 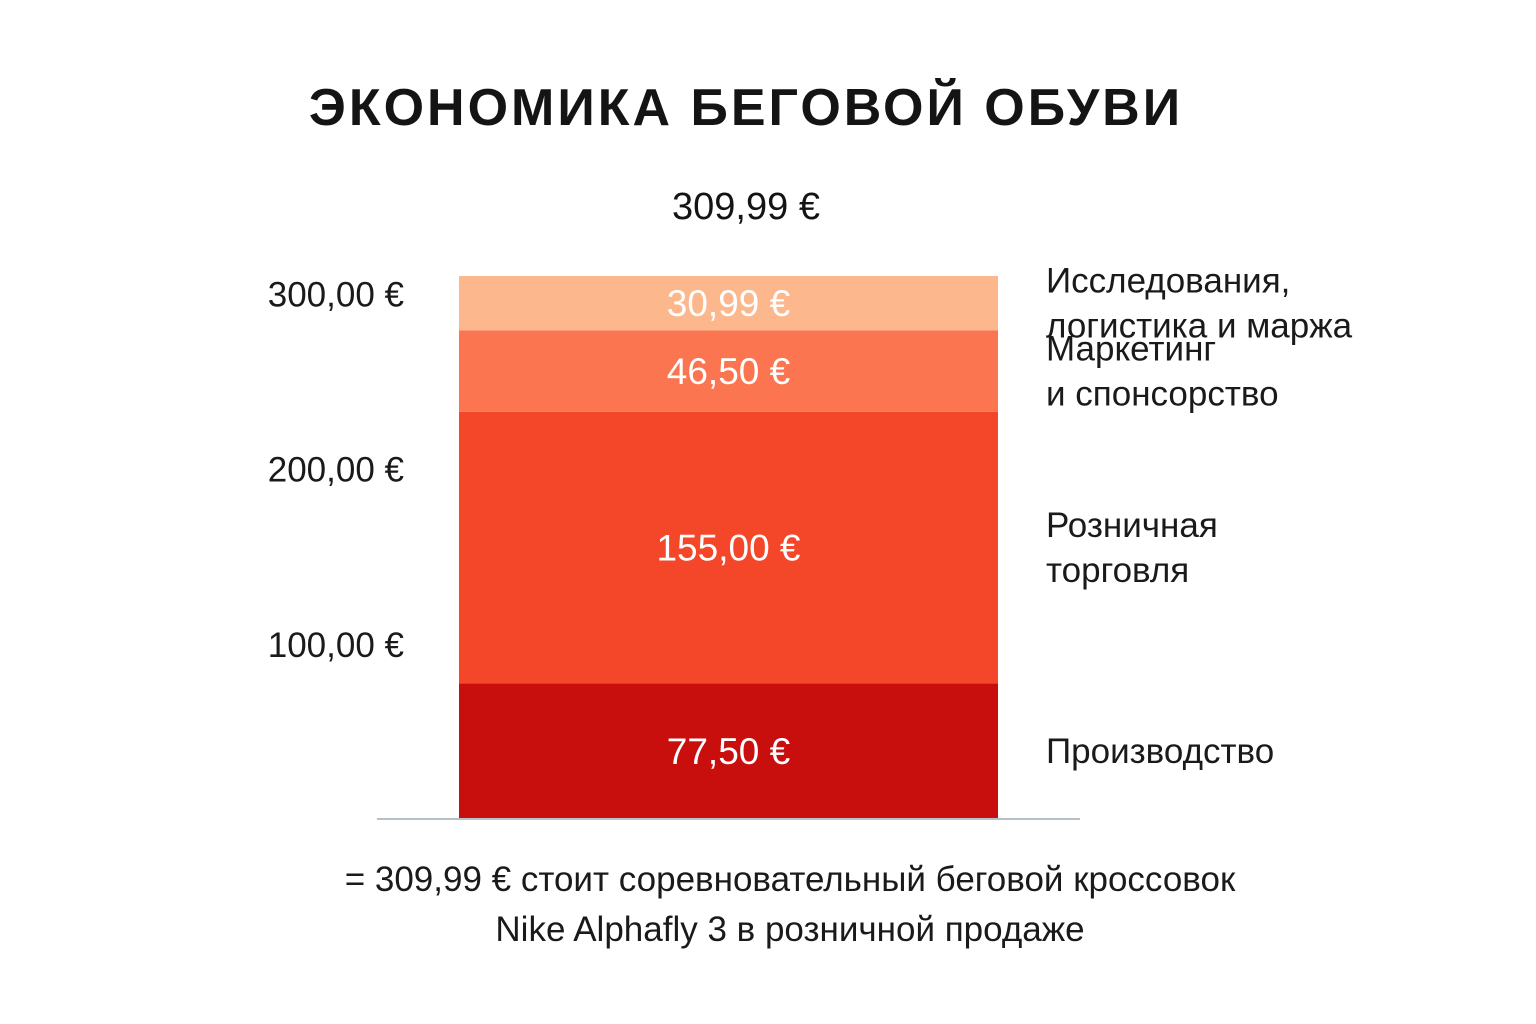 I want to click on caption-line-2: Nike Alphafly 3 в розничной продаже, so click(x=790, y=929).